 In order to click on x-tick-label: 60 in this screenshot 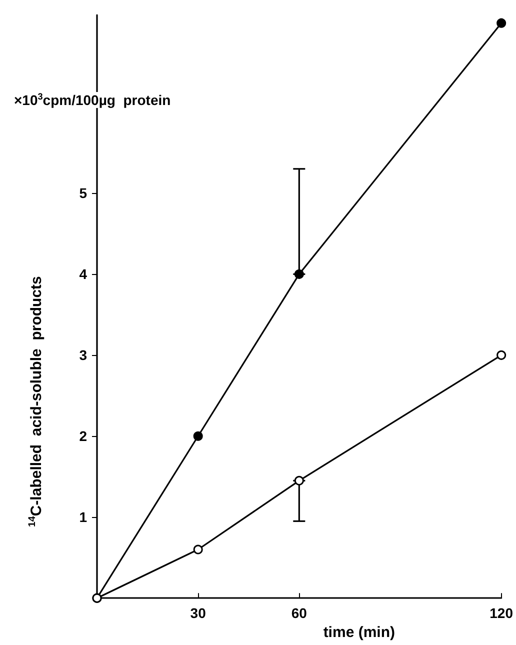, I will do `click(299, 613)`.